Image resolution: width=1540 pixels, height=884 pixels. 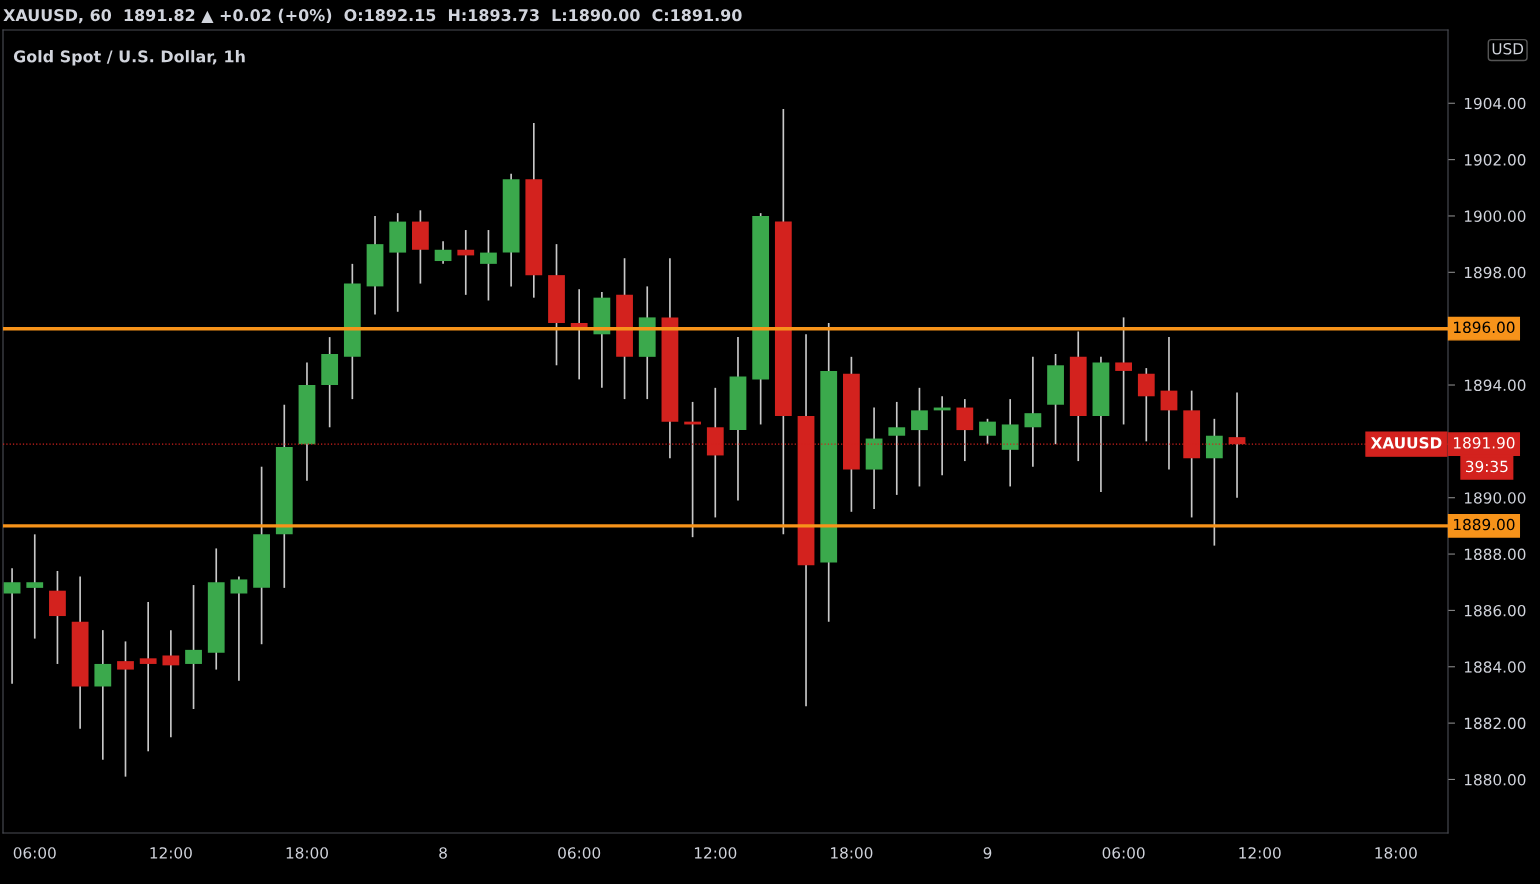 I want to click on y-tick-label: 1886.00, so click(x=1495, y=610).